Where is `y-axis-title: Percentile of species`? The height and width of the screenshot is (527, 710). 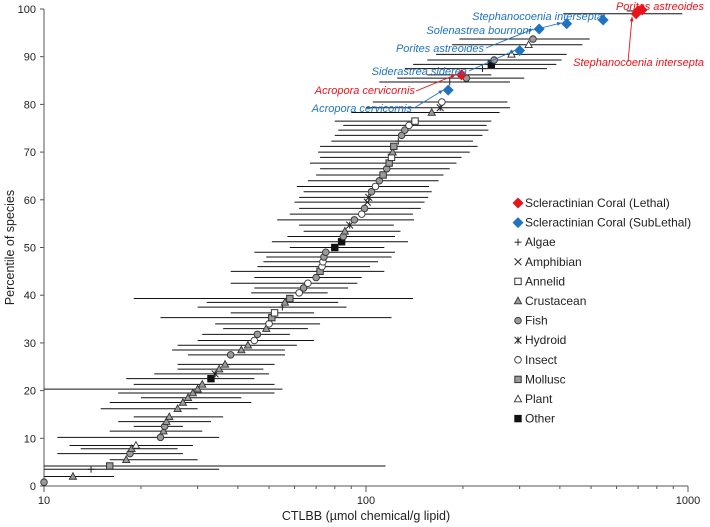
y-axis-title: Percentile of species is located at coordinates (10, 247).